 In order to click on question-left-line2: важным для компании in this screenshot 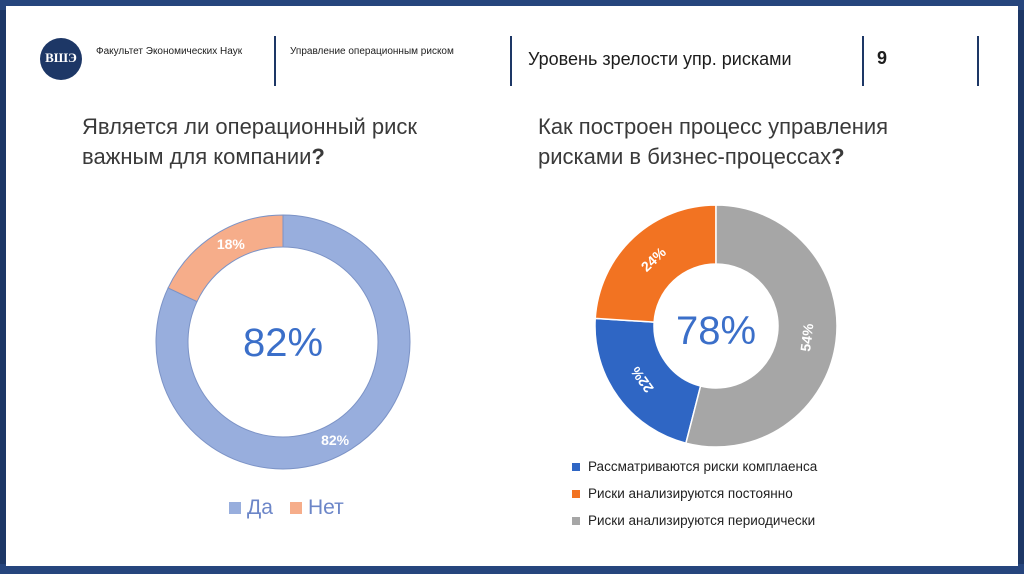, I will do `click(197, 156)`.